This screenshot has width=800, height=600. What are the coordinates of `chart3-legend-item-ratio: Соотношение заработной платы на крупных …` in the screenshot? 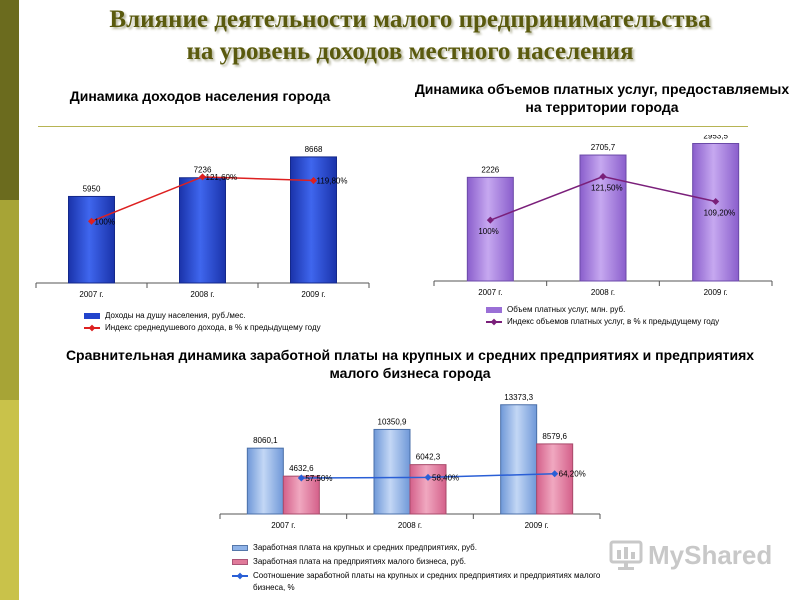 It's located at (422, 582).